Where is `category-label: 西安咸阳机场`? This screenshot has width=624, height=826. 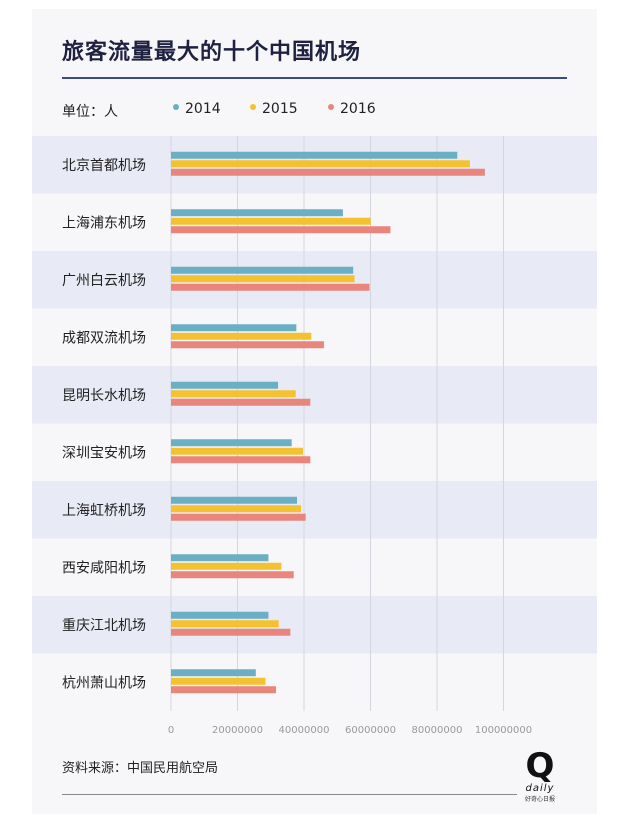
category-label: 西安咸阳机场 is located at coordinates (104, 568).